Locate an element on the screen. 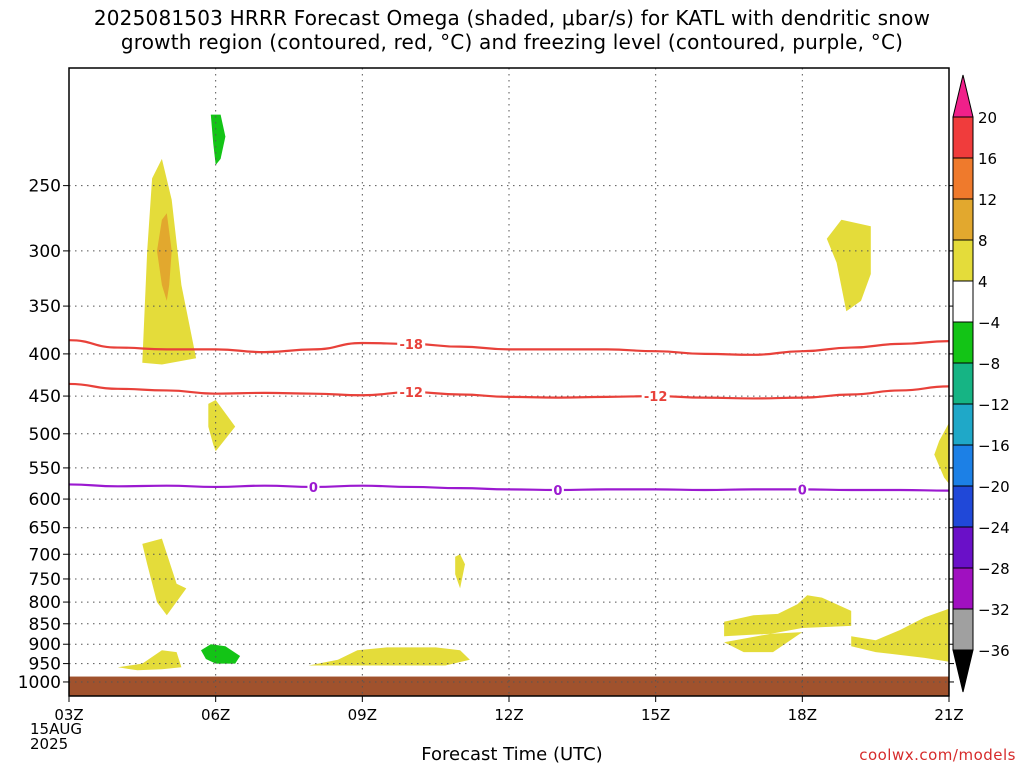  y-tick-label-950: 950 is located at coordinates (45, 665).